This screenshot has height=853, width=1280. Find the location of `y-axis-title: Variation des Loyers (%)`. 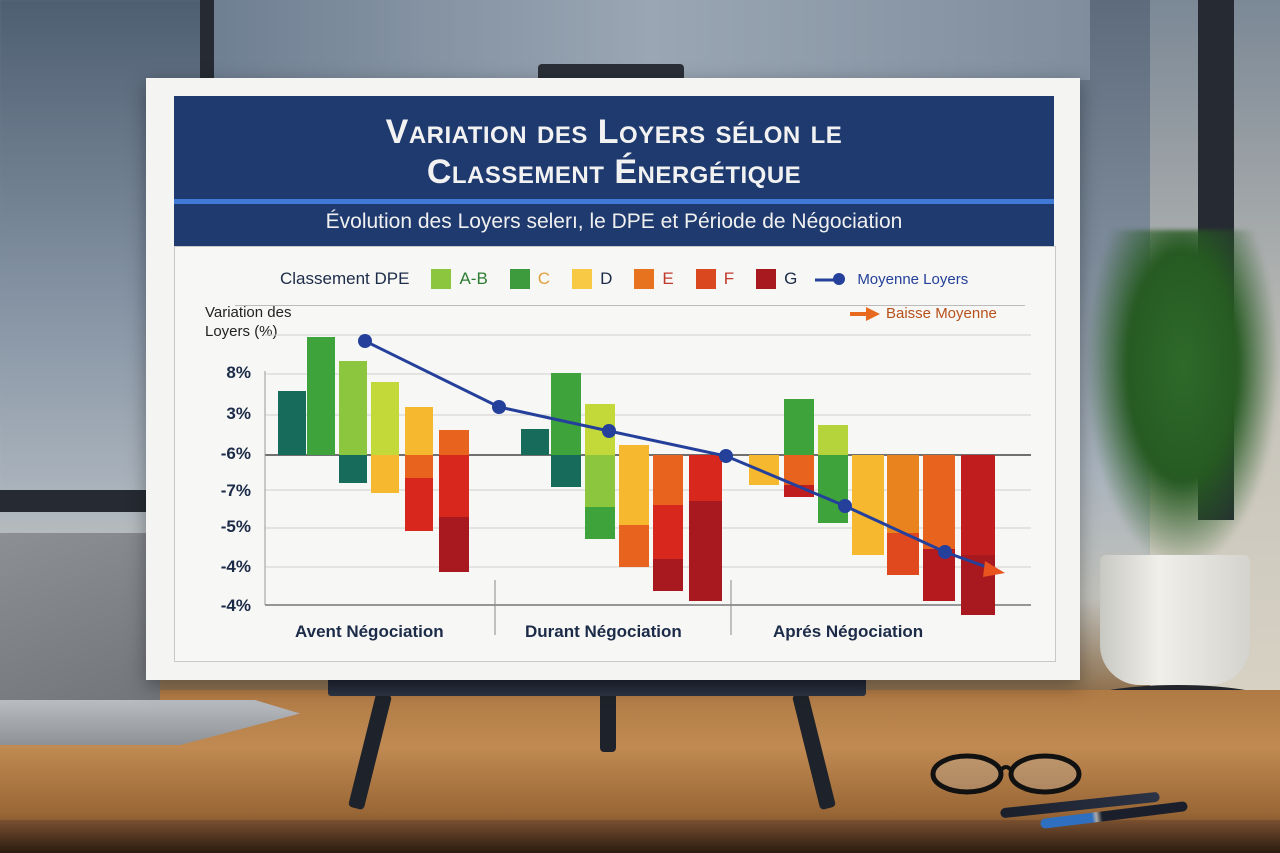

y-axis-title: Variation des Loyers (%) is located at coordinates (248, 322).